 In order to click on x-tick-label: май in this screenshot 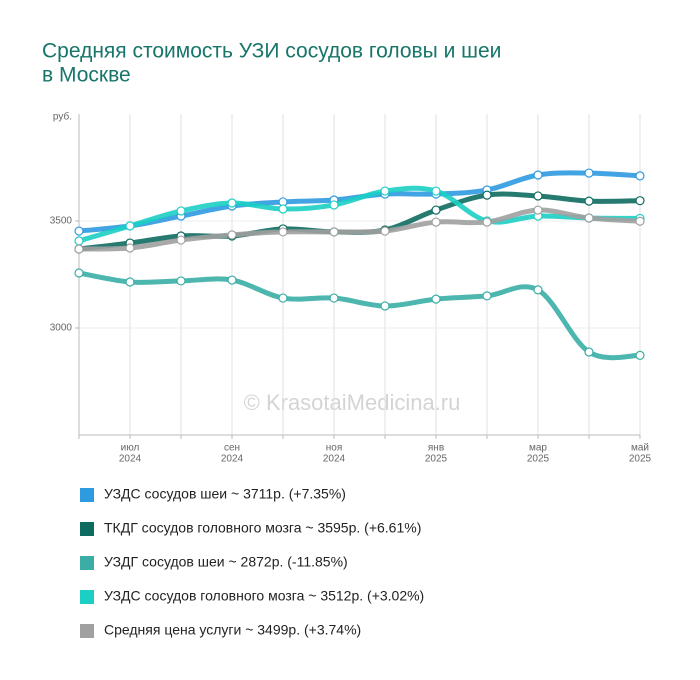, I will do `click(640, 448)`.